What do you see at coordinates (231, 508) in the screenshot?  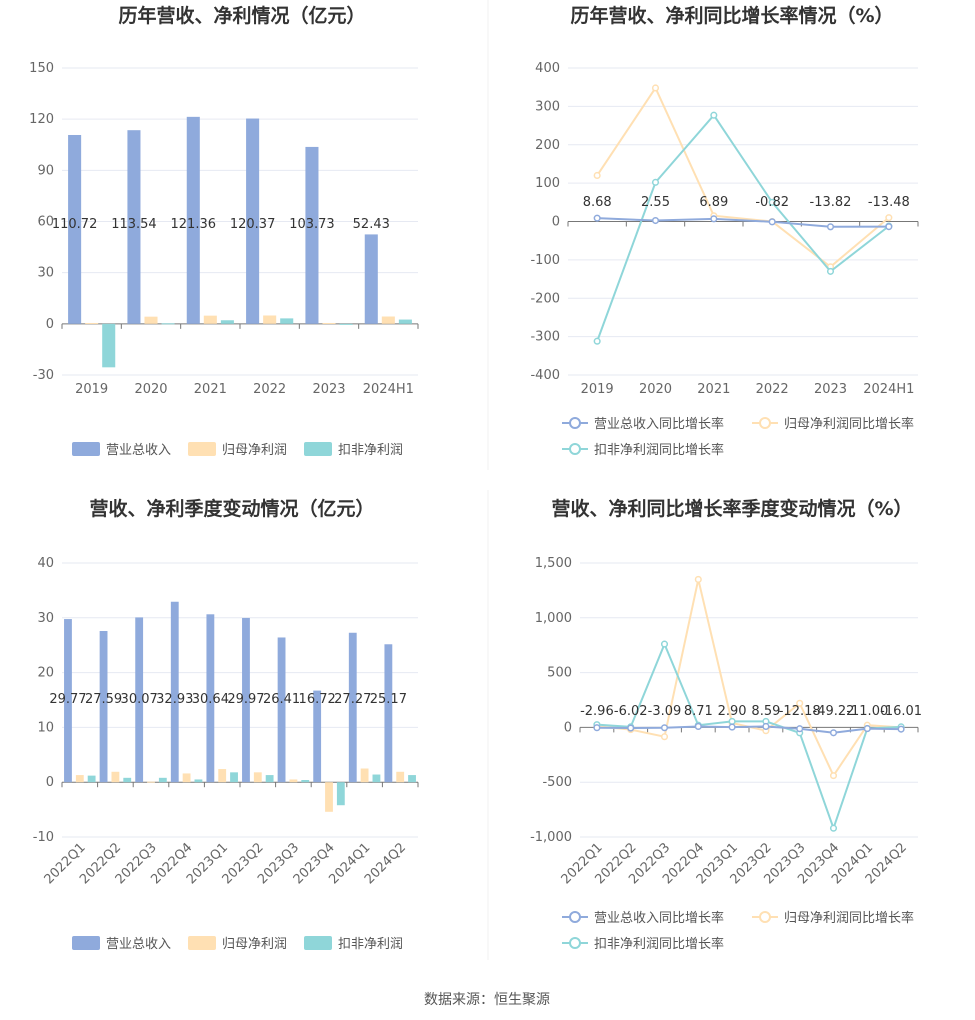 I see `chart-title: 营收、净利季度变动情况（亿元）` at bounding box center [231, 508].